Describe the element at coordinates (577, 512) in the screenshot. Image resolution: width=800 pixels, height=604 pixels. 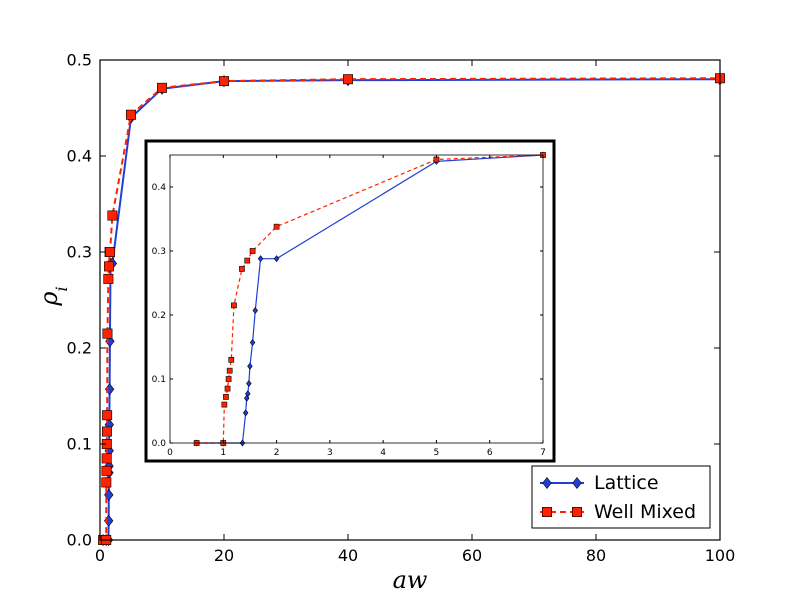
I see `legend-entry-1-marker-right` at that location.